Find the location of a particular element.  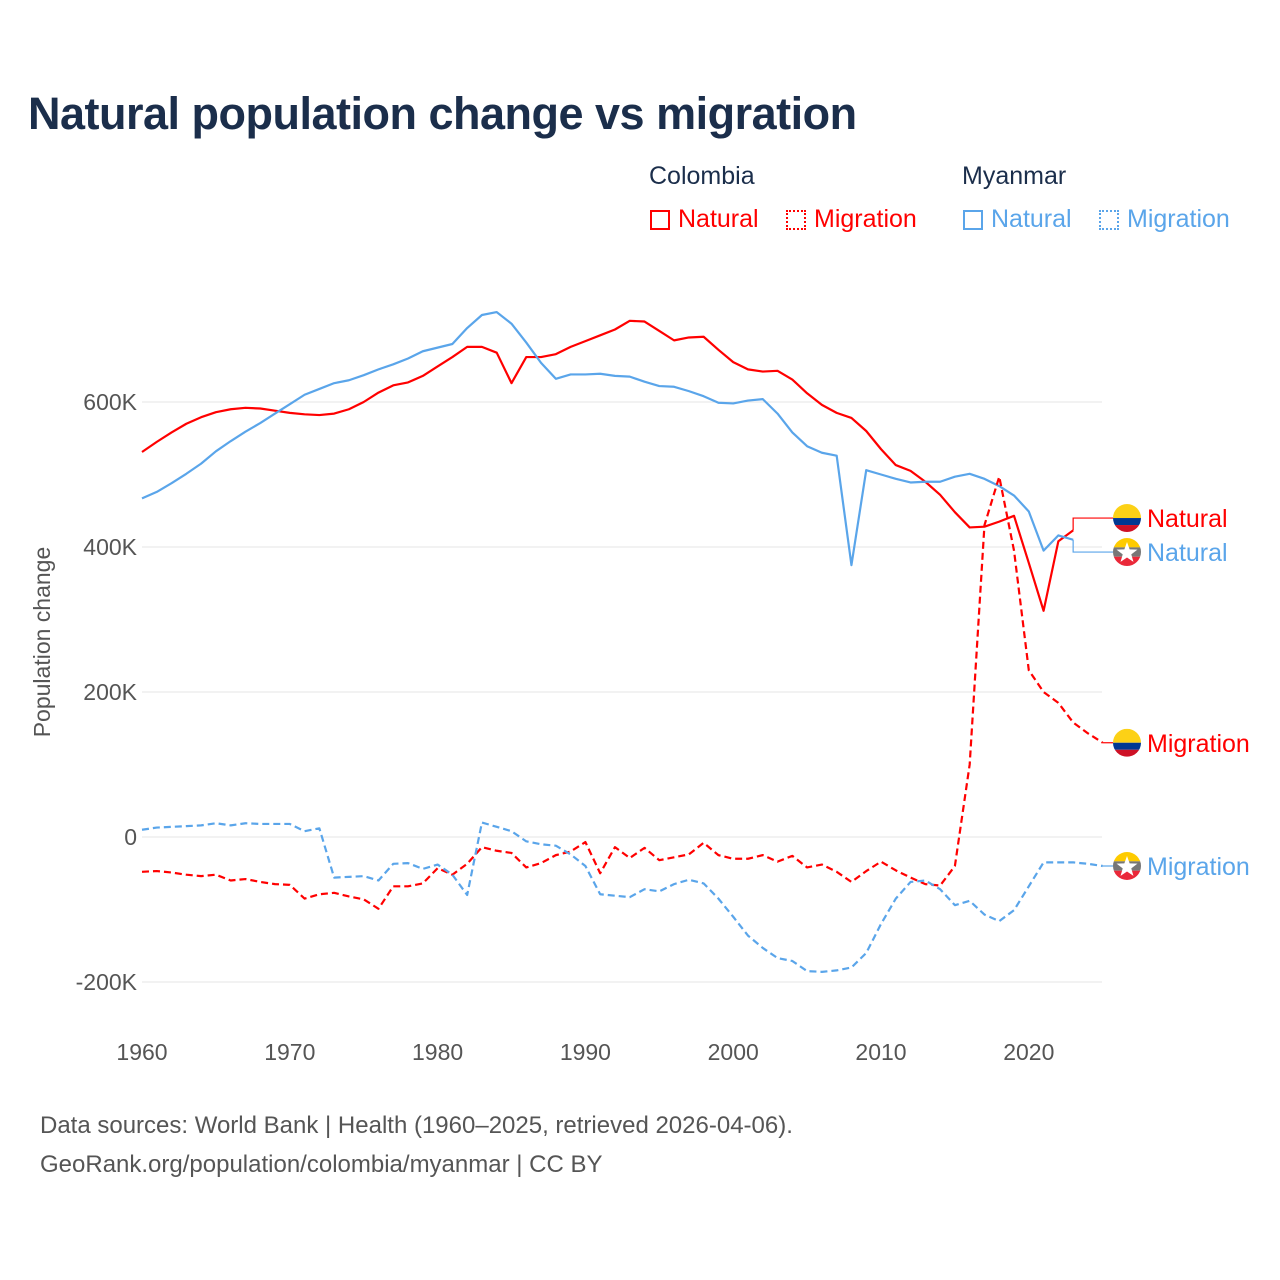

x-tick-label: 2020 is located at coordinates (1028, 1052).